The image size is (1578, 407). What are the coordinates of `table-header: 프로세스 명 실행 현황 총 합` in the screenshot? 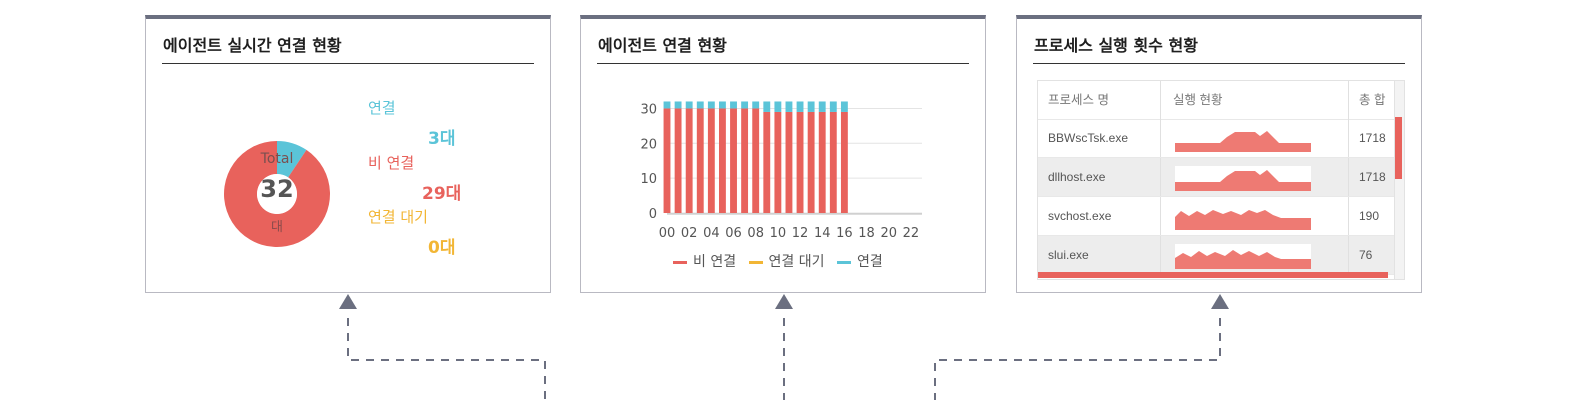 It's located at (1216, 100).